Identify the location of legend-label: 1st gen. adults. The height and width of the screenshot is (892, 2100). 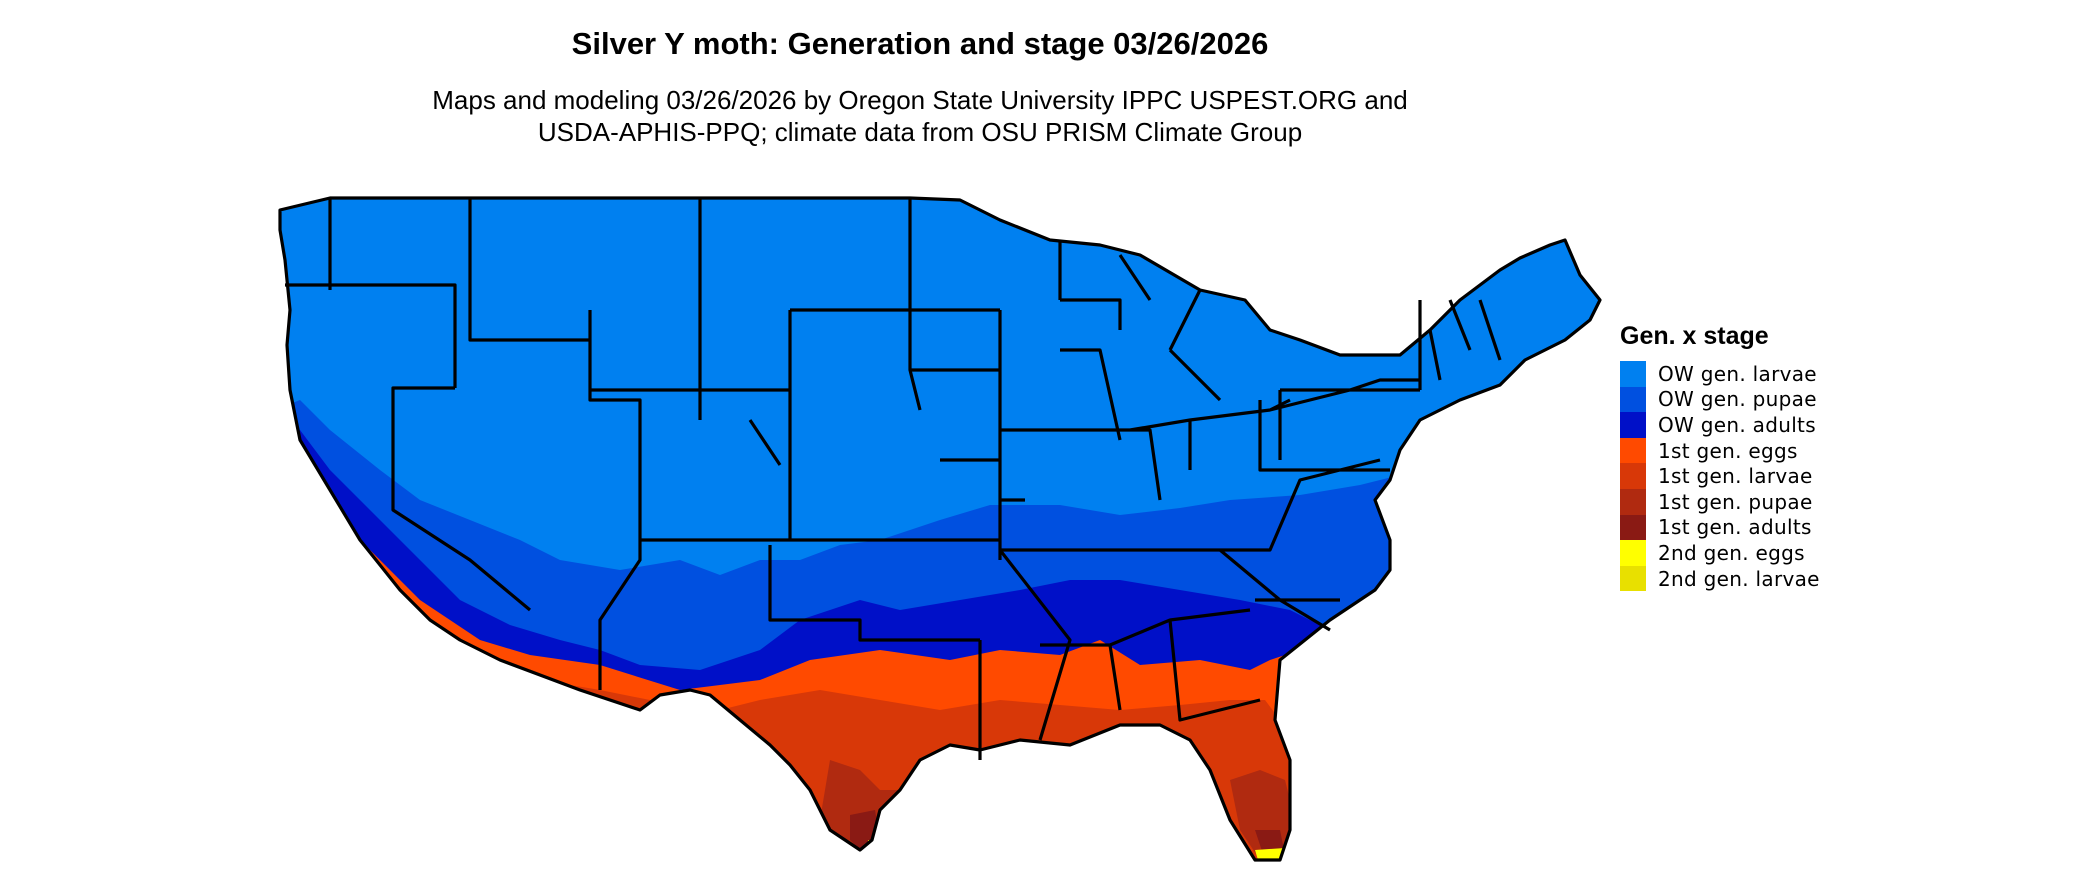
(1735, 527).